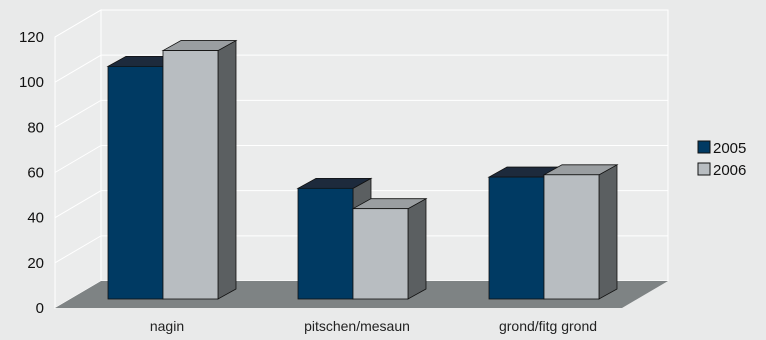 The image size is (766, 340). I want to click on y-tick-label-40: 40, so click(35, 218).